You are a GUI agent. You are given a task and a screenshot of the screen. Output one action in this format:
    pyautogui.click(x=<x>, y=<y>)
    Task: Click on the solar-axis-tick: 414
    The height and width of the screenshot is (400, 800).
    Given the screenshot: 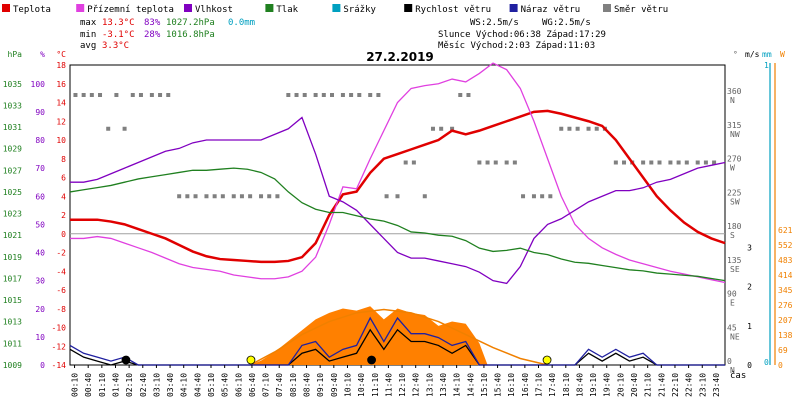 What is the action you would take?
    pyautogui.click(x=785, y=275)
    